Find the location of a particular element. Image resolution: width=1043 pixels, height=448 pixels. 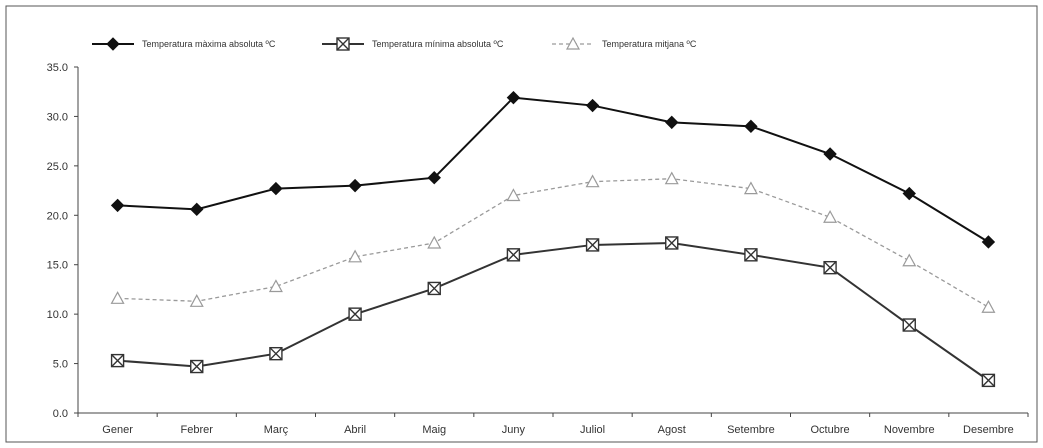

y-tick-label: 15.0 is located at coordinates (57, 266).